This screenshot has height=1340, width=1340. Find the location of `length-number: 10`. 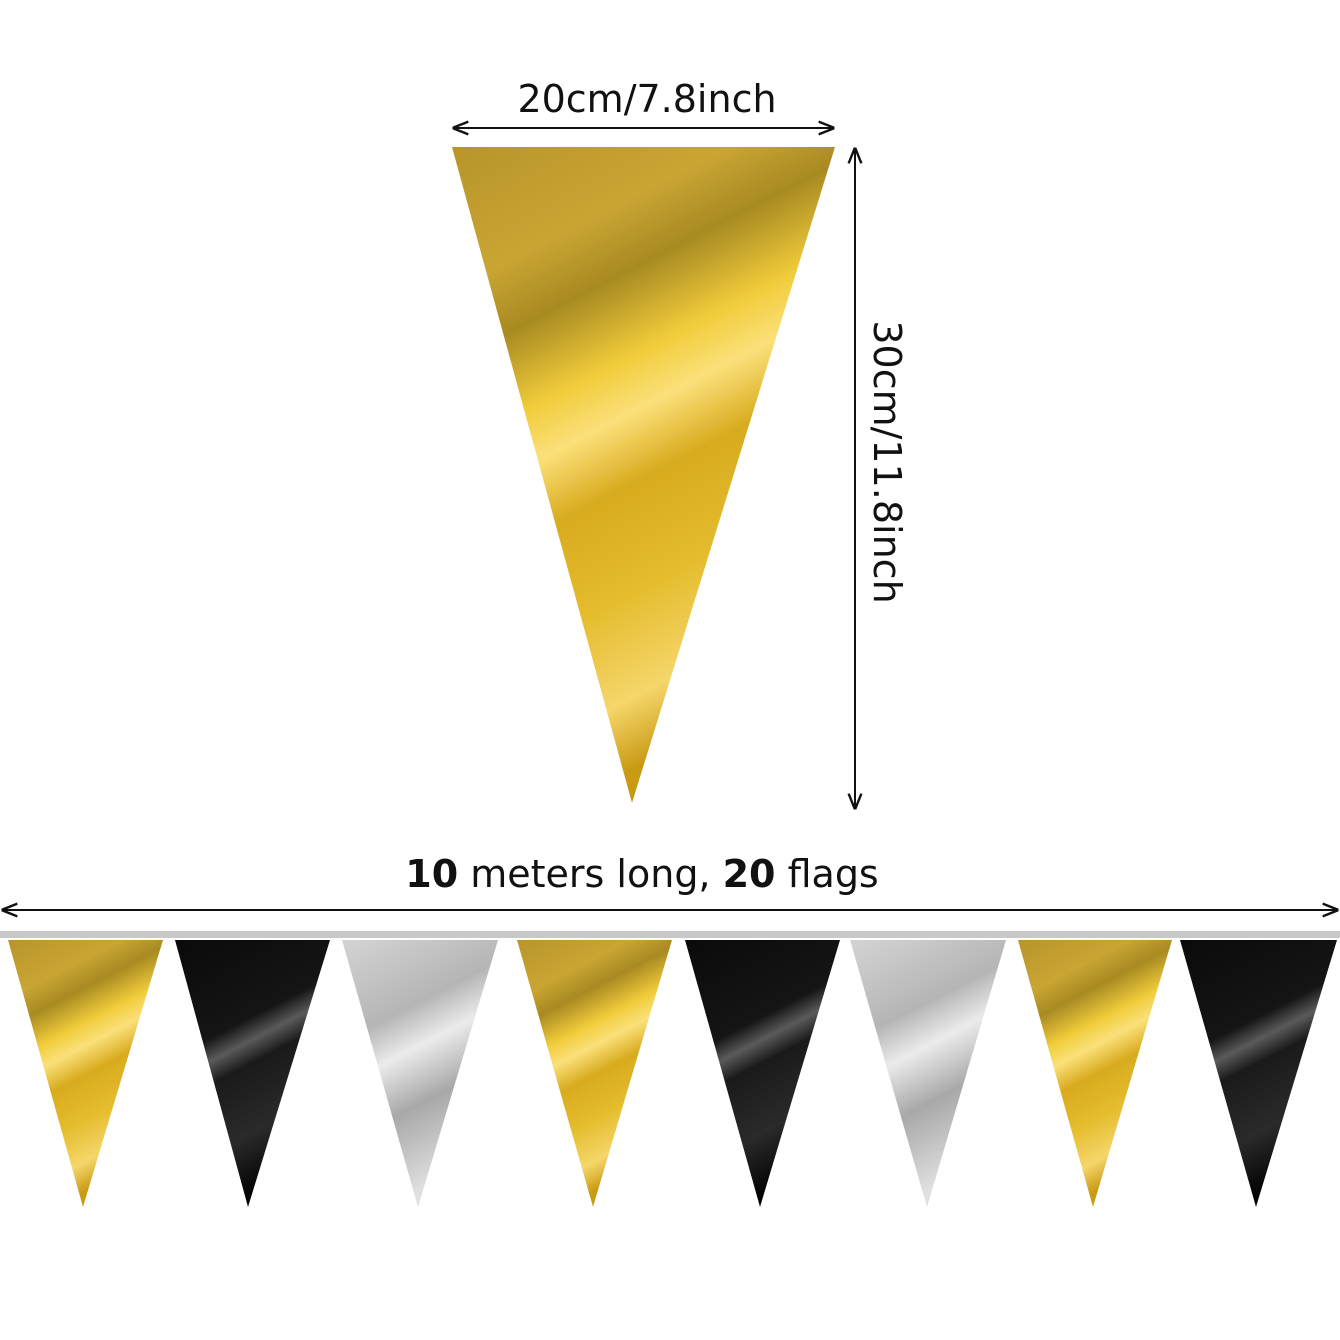

length-number: 10 is located at coordinates (431, 874).